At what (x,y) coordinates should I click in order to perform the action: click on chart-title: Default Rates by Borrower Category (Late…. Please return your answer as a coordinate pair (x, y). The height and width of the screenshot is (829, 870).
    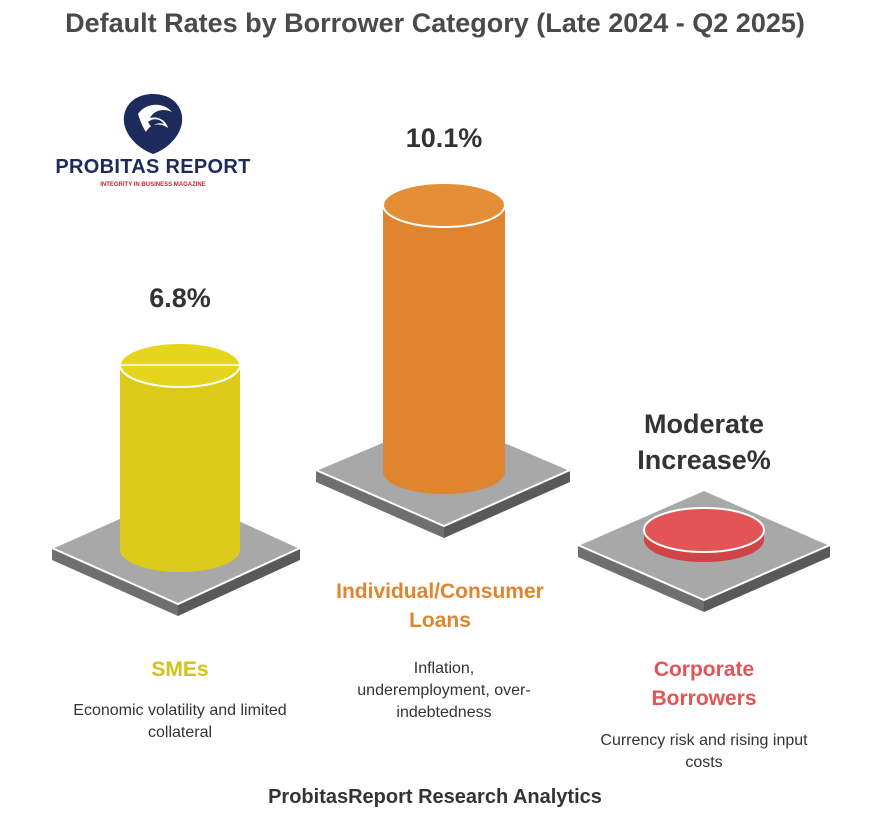
    Looking at the image, I should click on (435, 23).